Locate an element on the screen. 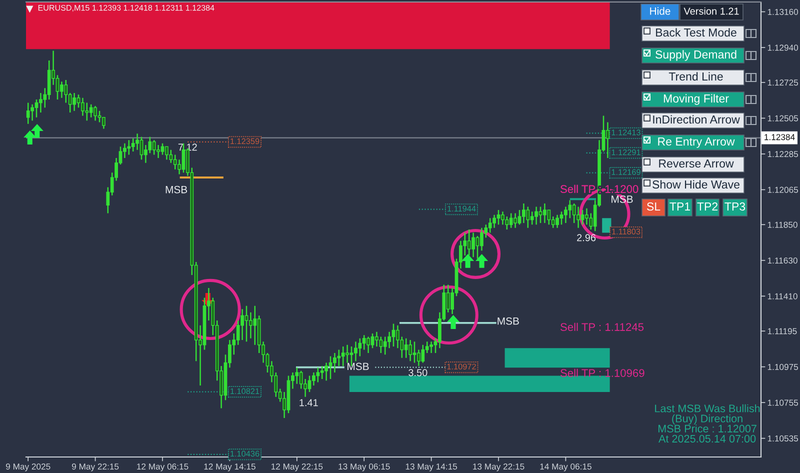 This screenshot has width=800, height=473. x-tick-label: 13 May 14:15 is located at coordinates (432, 467).